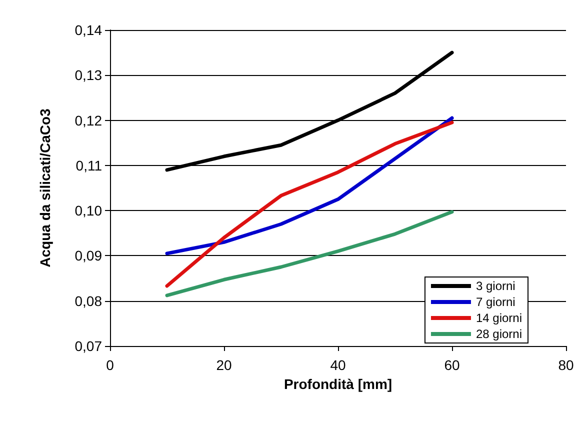  What do you see at coordinates (110, 365) in the screenshot?
I see `x-tick-label: 0` at bounding box center [110, 365].